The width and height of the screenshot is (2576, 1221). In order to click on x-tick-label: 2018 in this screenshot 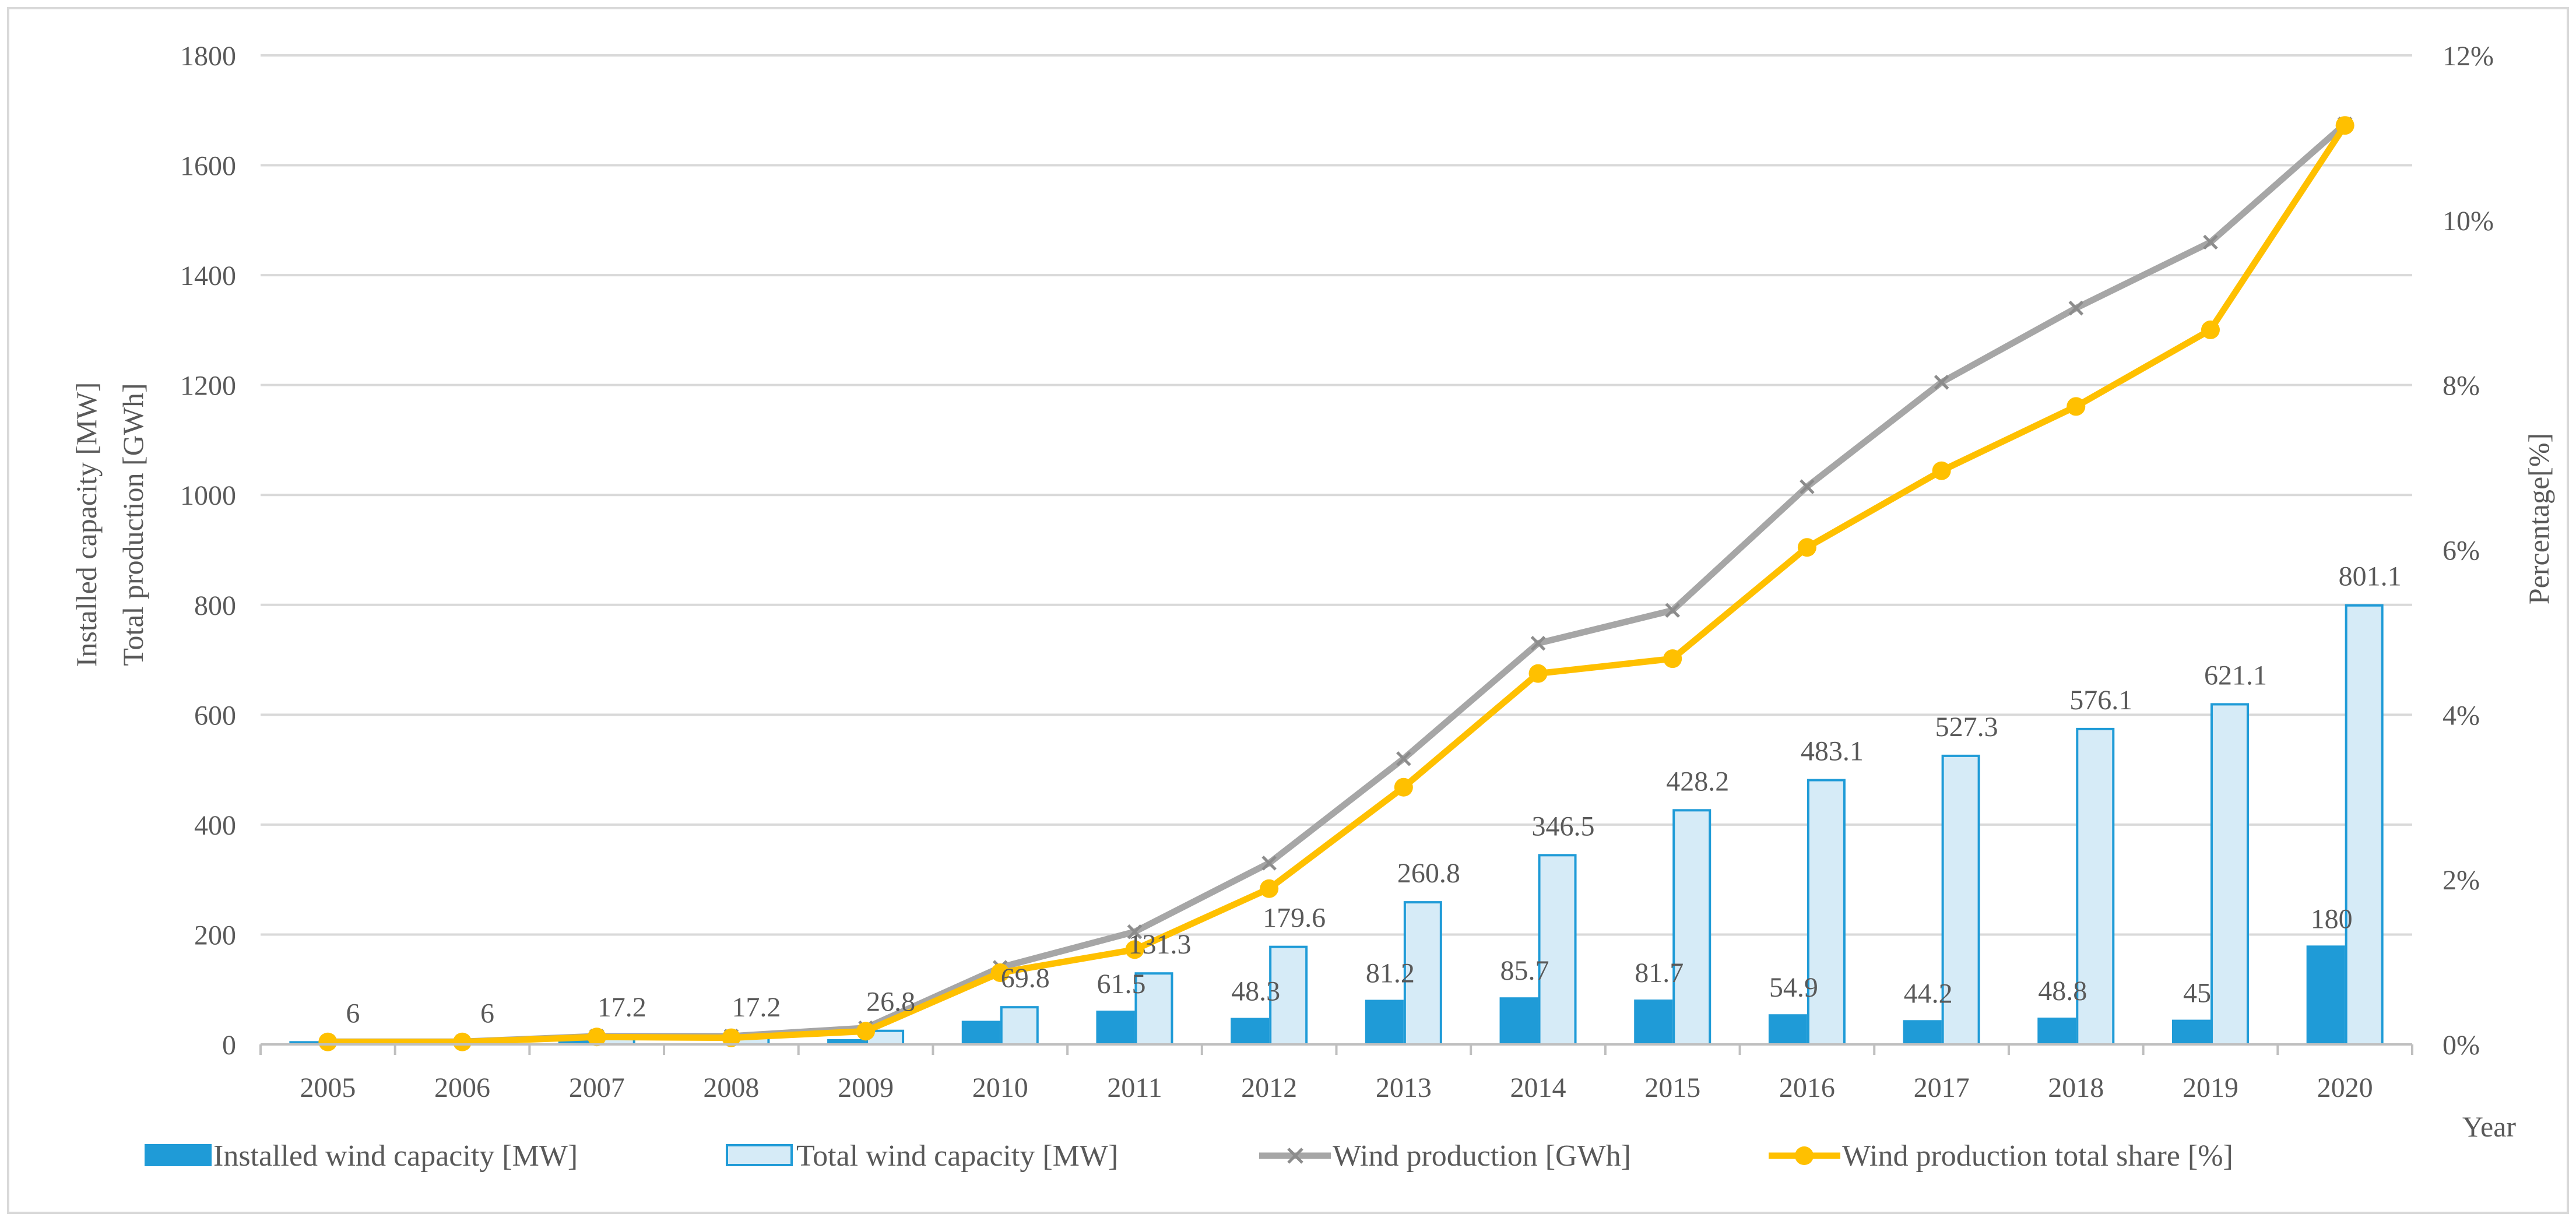, I will do `click(2076, 1087)`.